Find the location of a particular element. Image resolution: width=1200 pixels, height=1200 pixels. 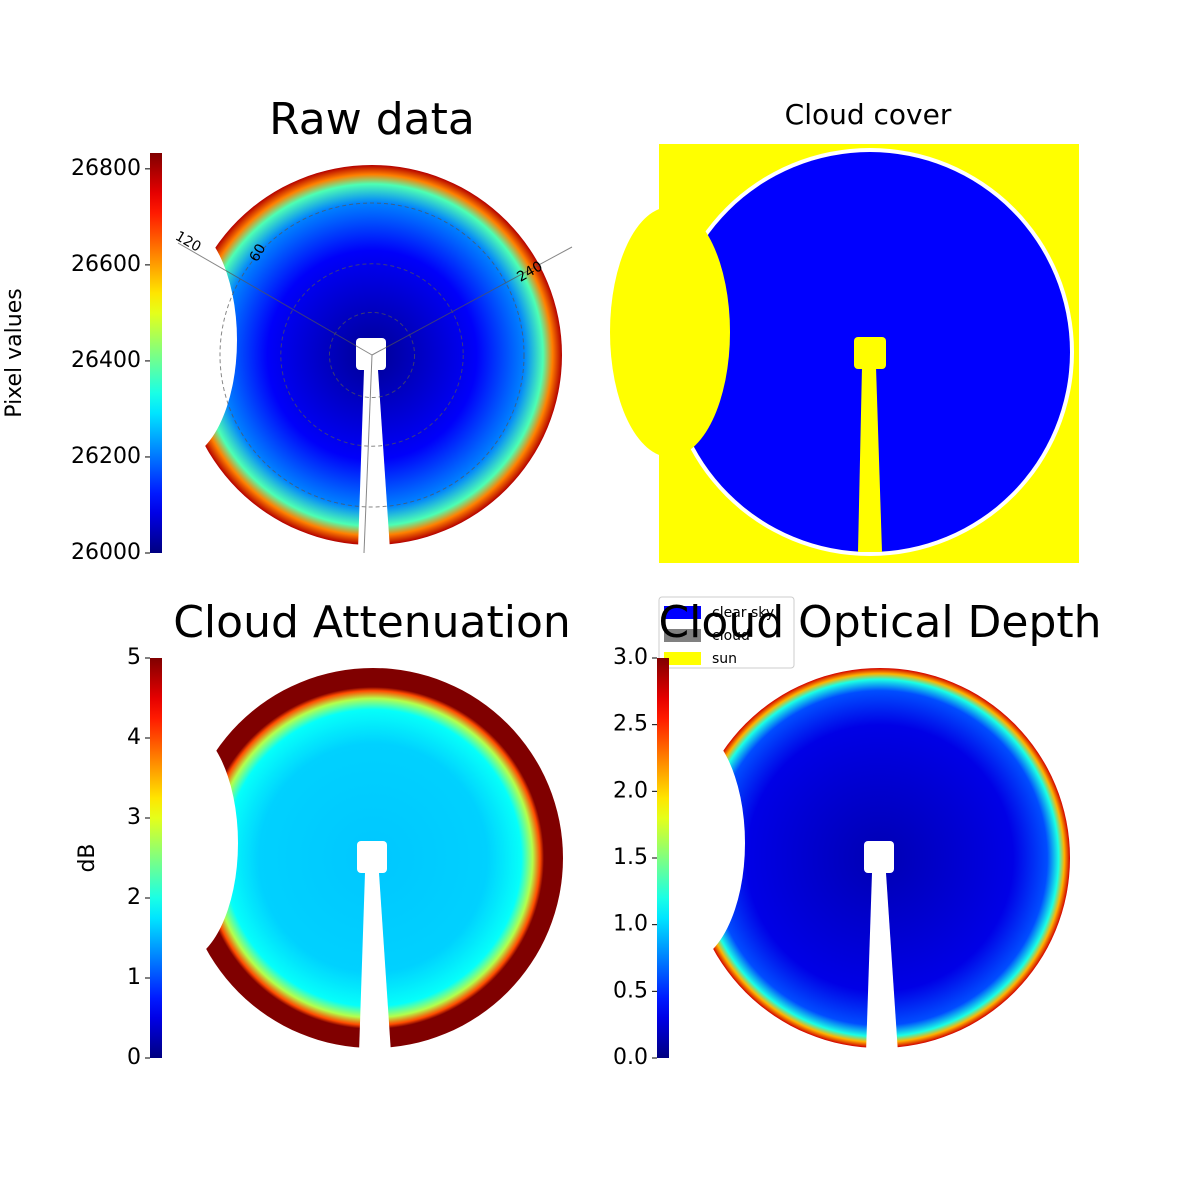

sun-post is located at coordinates (870, 459).